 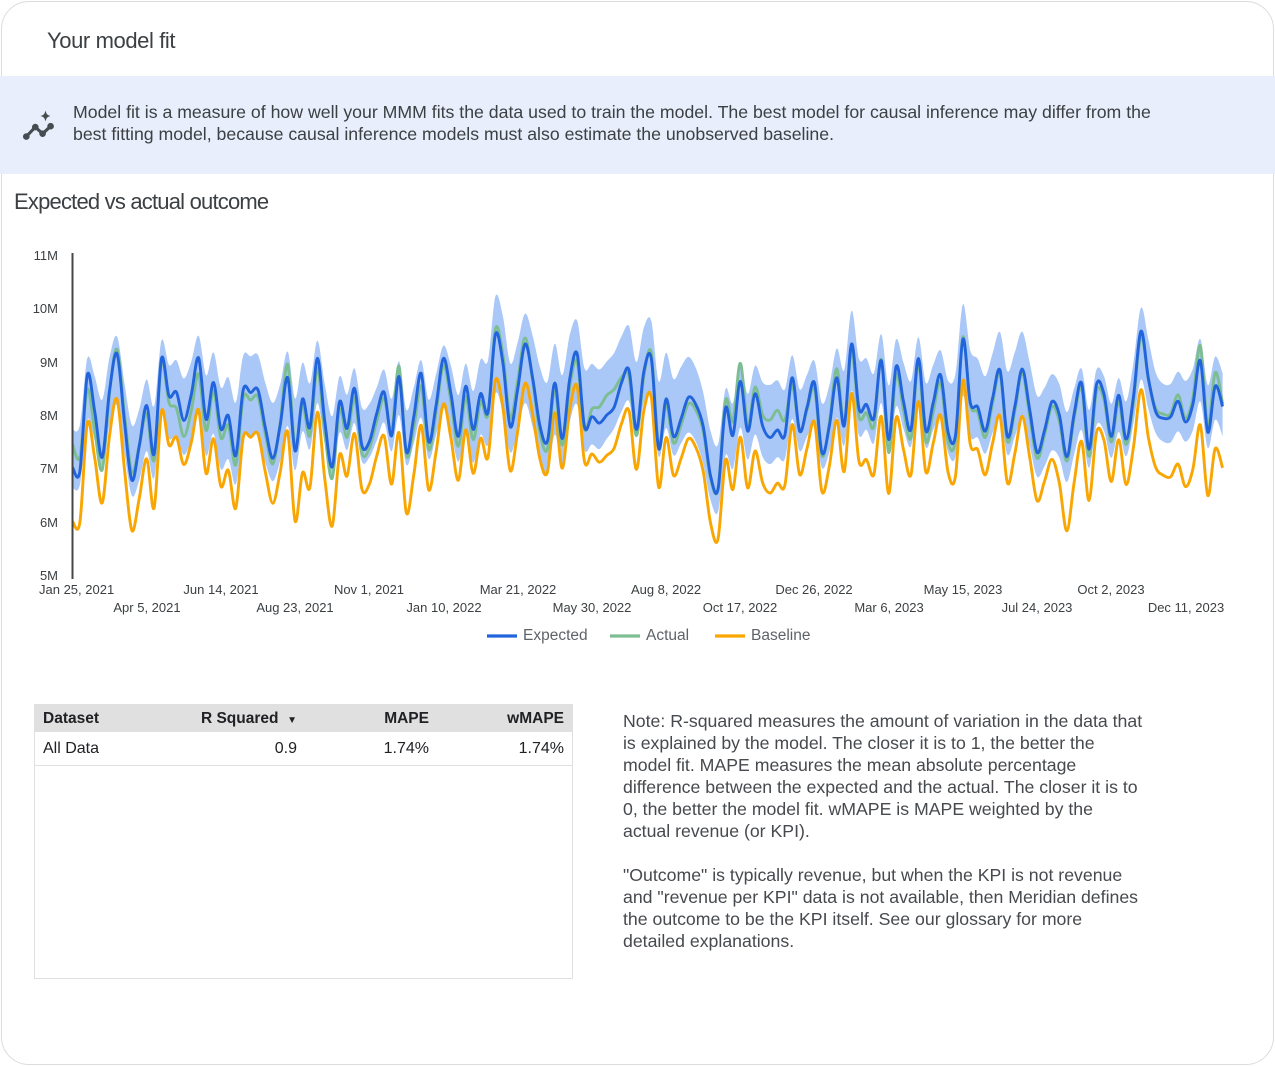 I want to click on svg-text: Nov 1, 2021, so click(x=369, y=589).